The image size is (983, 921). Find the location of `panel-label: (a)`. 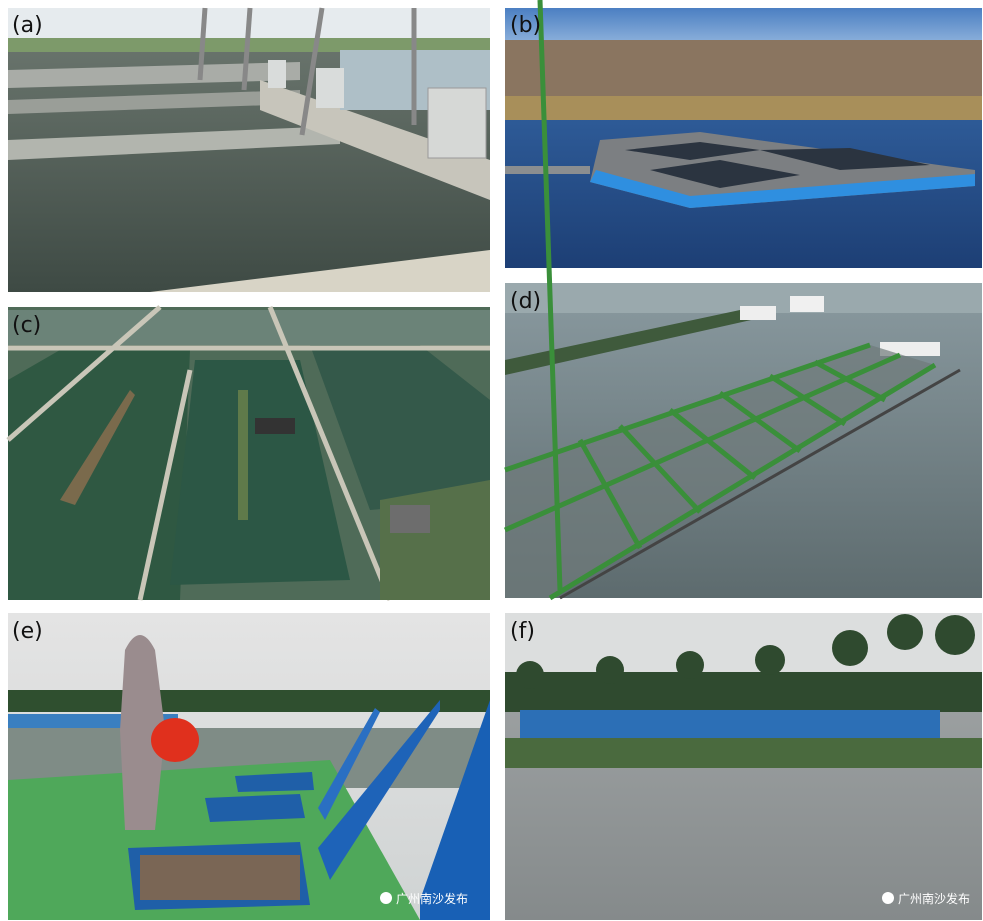

panel-label: (a) is located at coordinates (27, 25).